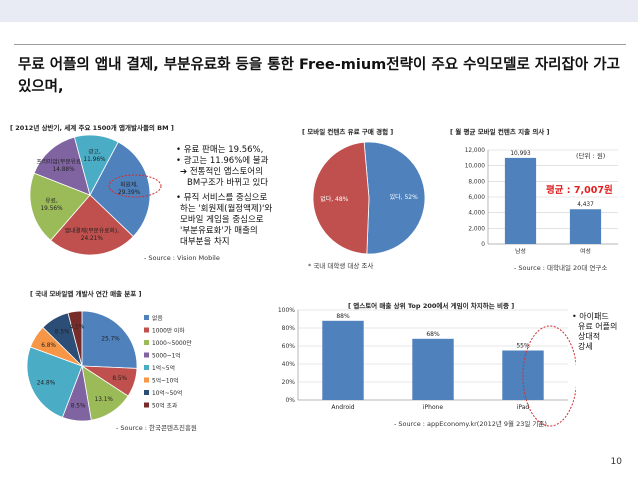 Image resolution: width=638 pixels, height=479 pixels. I want to click on header-rule, so click(320, 44).